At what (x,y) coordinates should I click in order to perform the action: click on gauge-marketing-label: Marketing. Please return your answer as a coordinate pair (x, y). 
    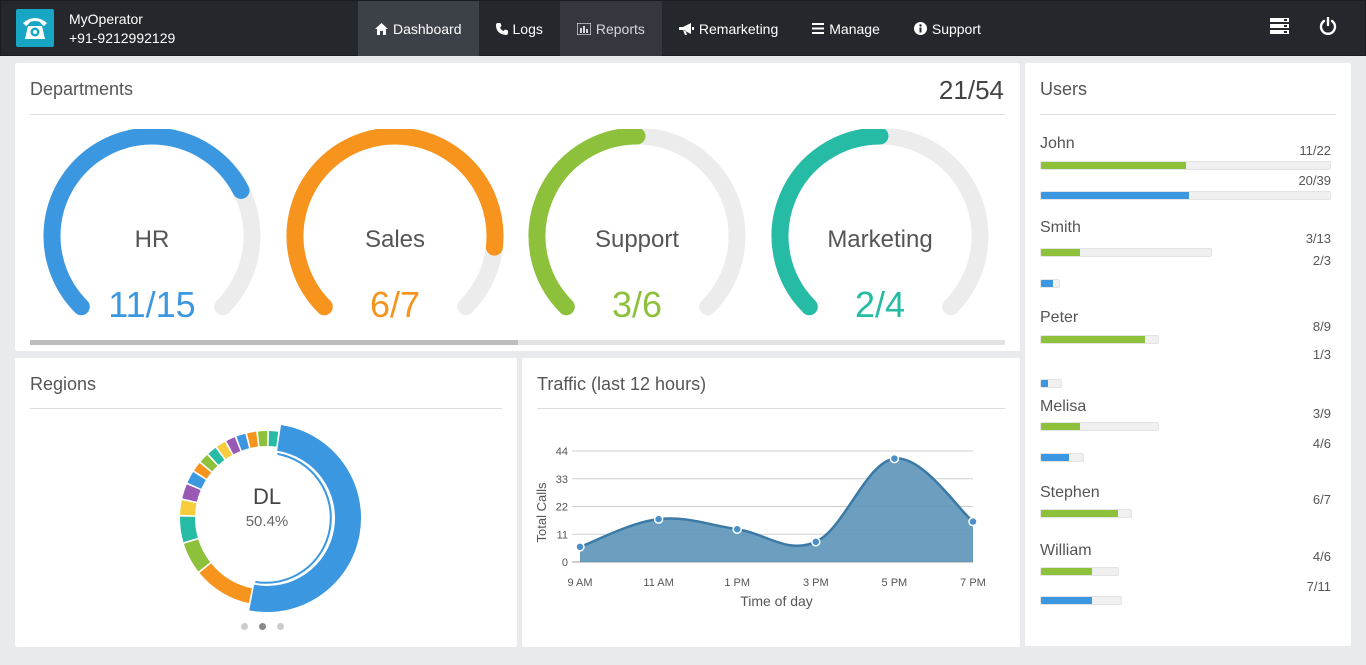
    Looking at the image, I should click on (880, 239).